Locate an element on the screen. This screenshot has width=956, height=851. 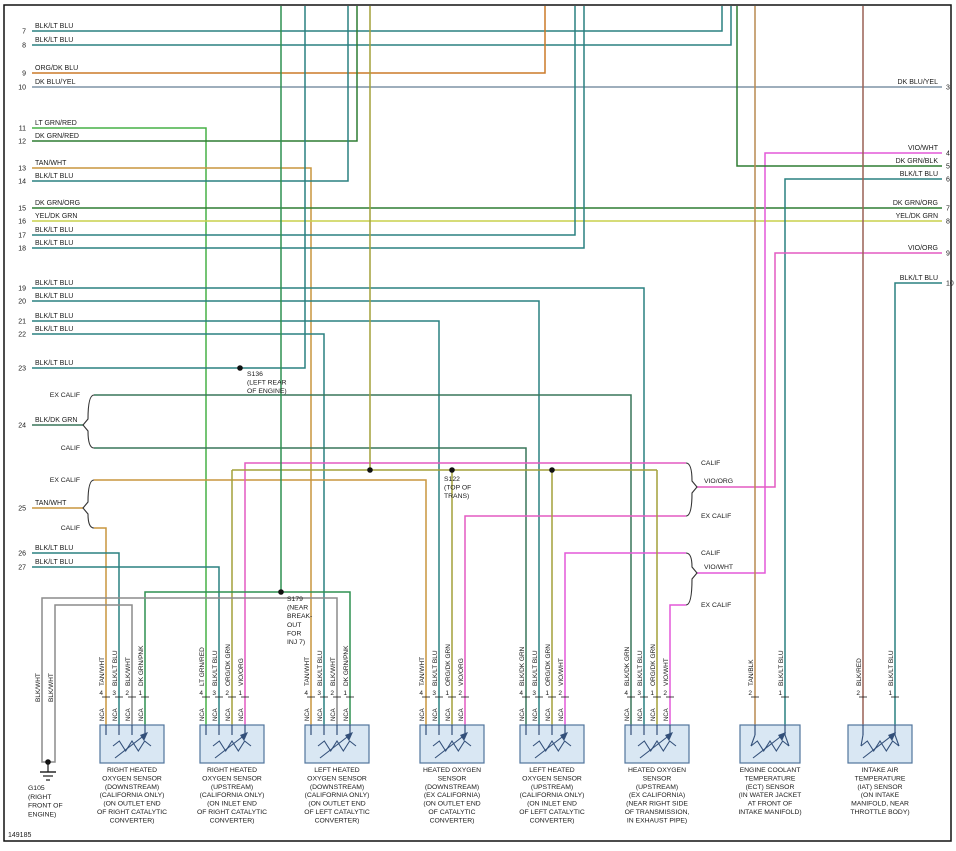
pin-number: 1 is located at coordinates (890, 693).